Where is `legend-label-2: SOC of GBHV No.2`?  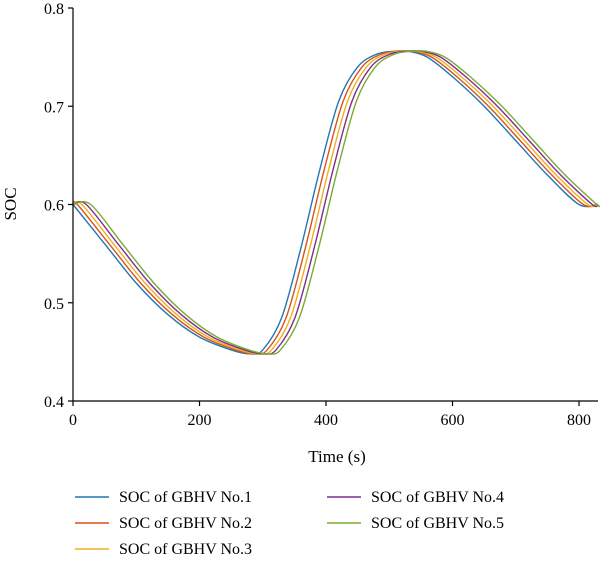
legend-label-2: SOC of GBHV No.2 is located at coordinates (185, 523).